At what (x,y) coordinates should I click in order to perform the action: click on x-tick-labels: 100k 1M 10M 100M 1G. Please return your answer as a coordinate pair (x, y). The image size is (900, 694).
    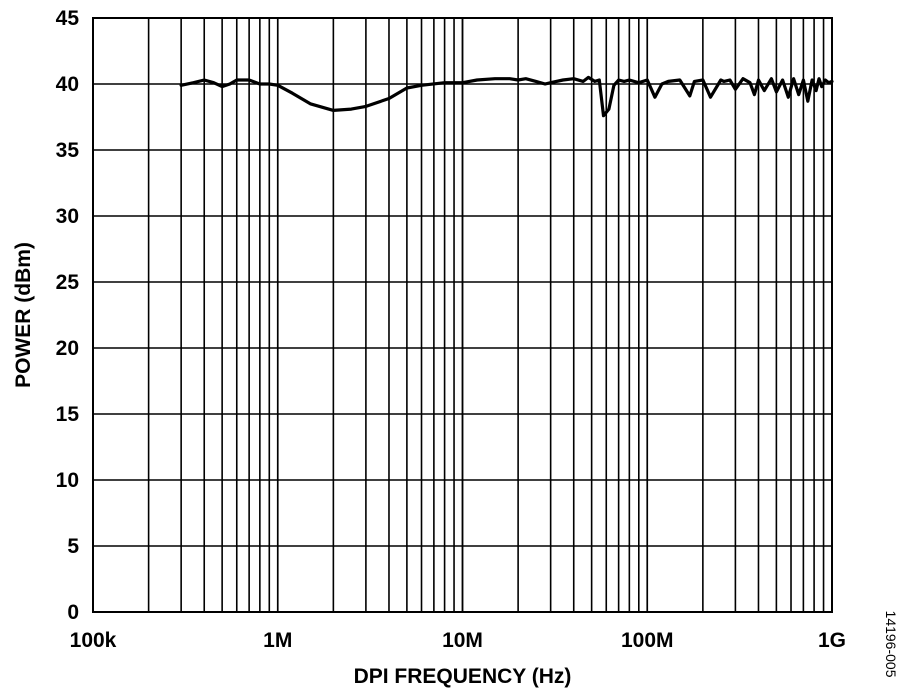
    Looking at the image, I should click on (458, 640).